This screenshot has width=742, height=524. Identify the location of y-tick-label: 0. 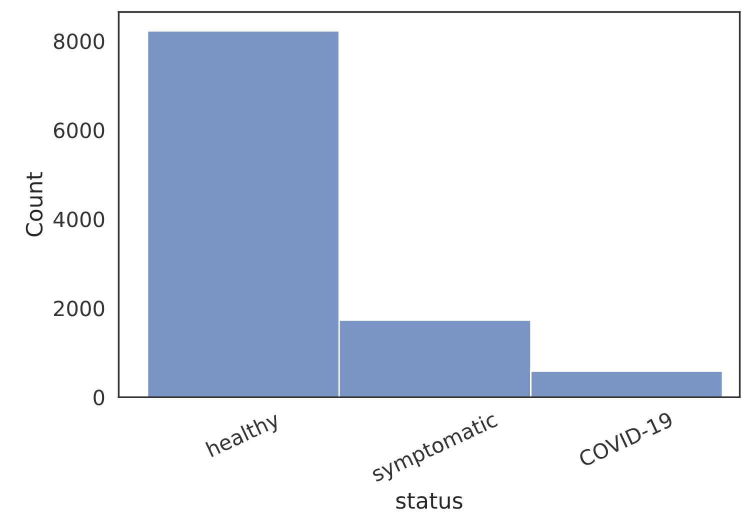
(99, 398).